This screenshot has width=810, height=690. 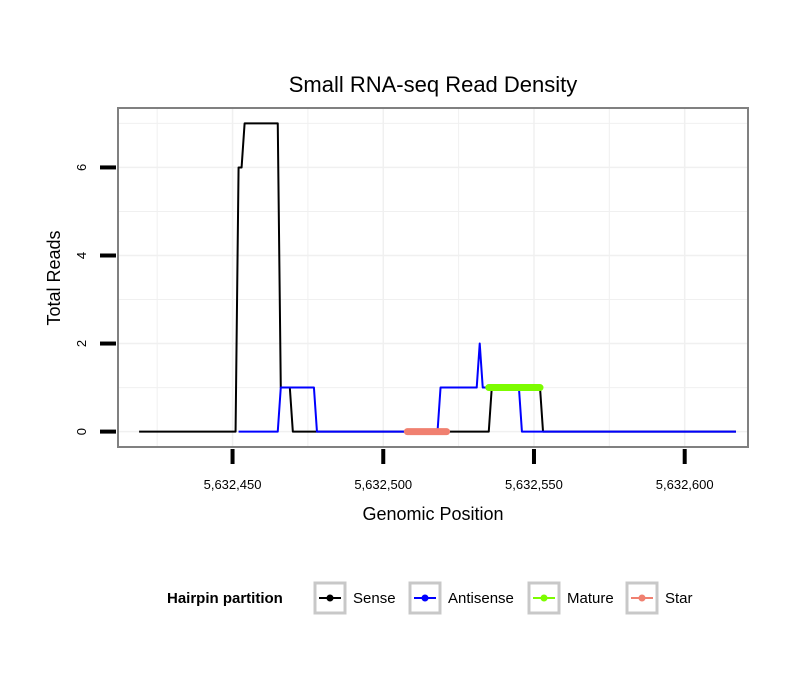 What do you see at coordinates (81, 431) in the screenshot?
I see `y-tick-label: 0` at bounding box center [81, 431].